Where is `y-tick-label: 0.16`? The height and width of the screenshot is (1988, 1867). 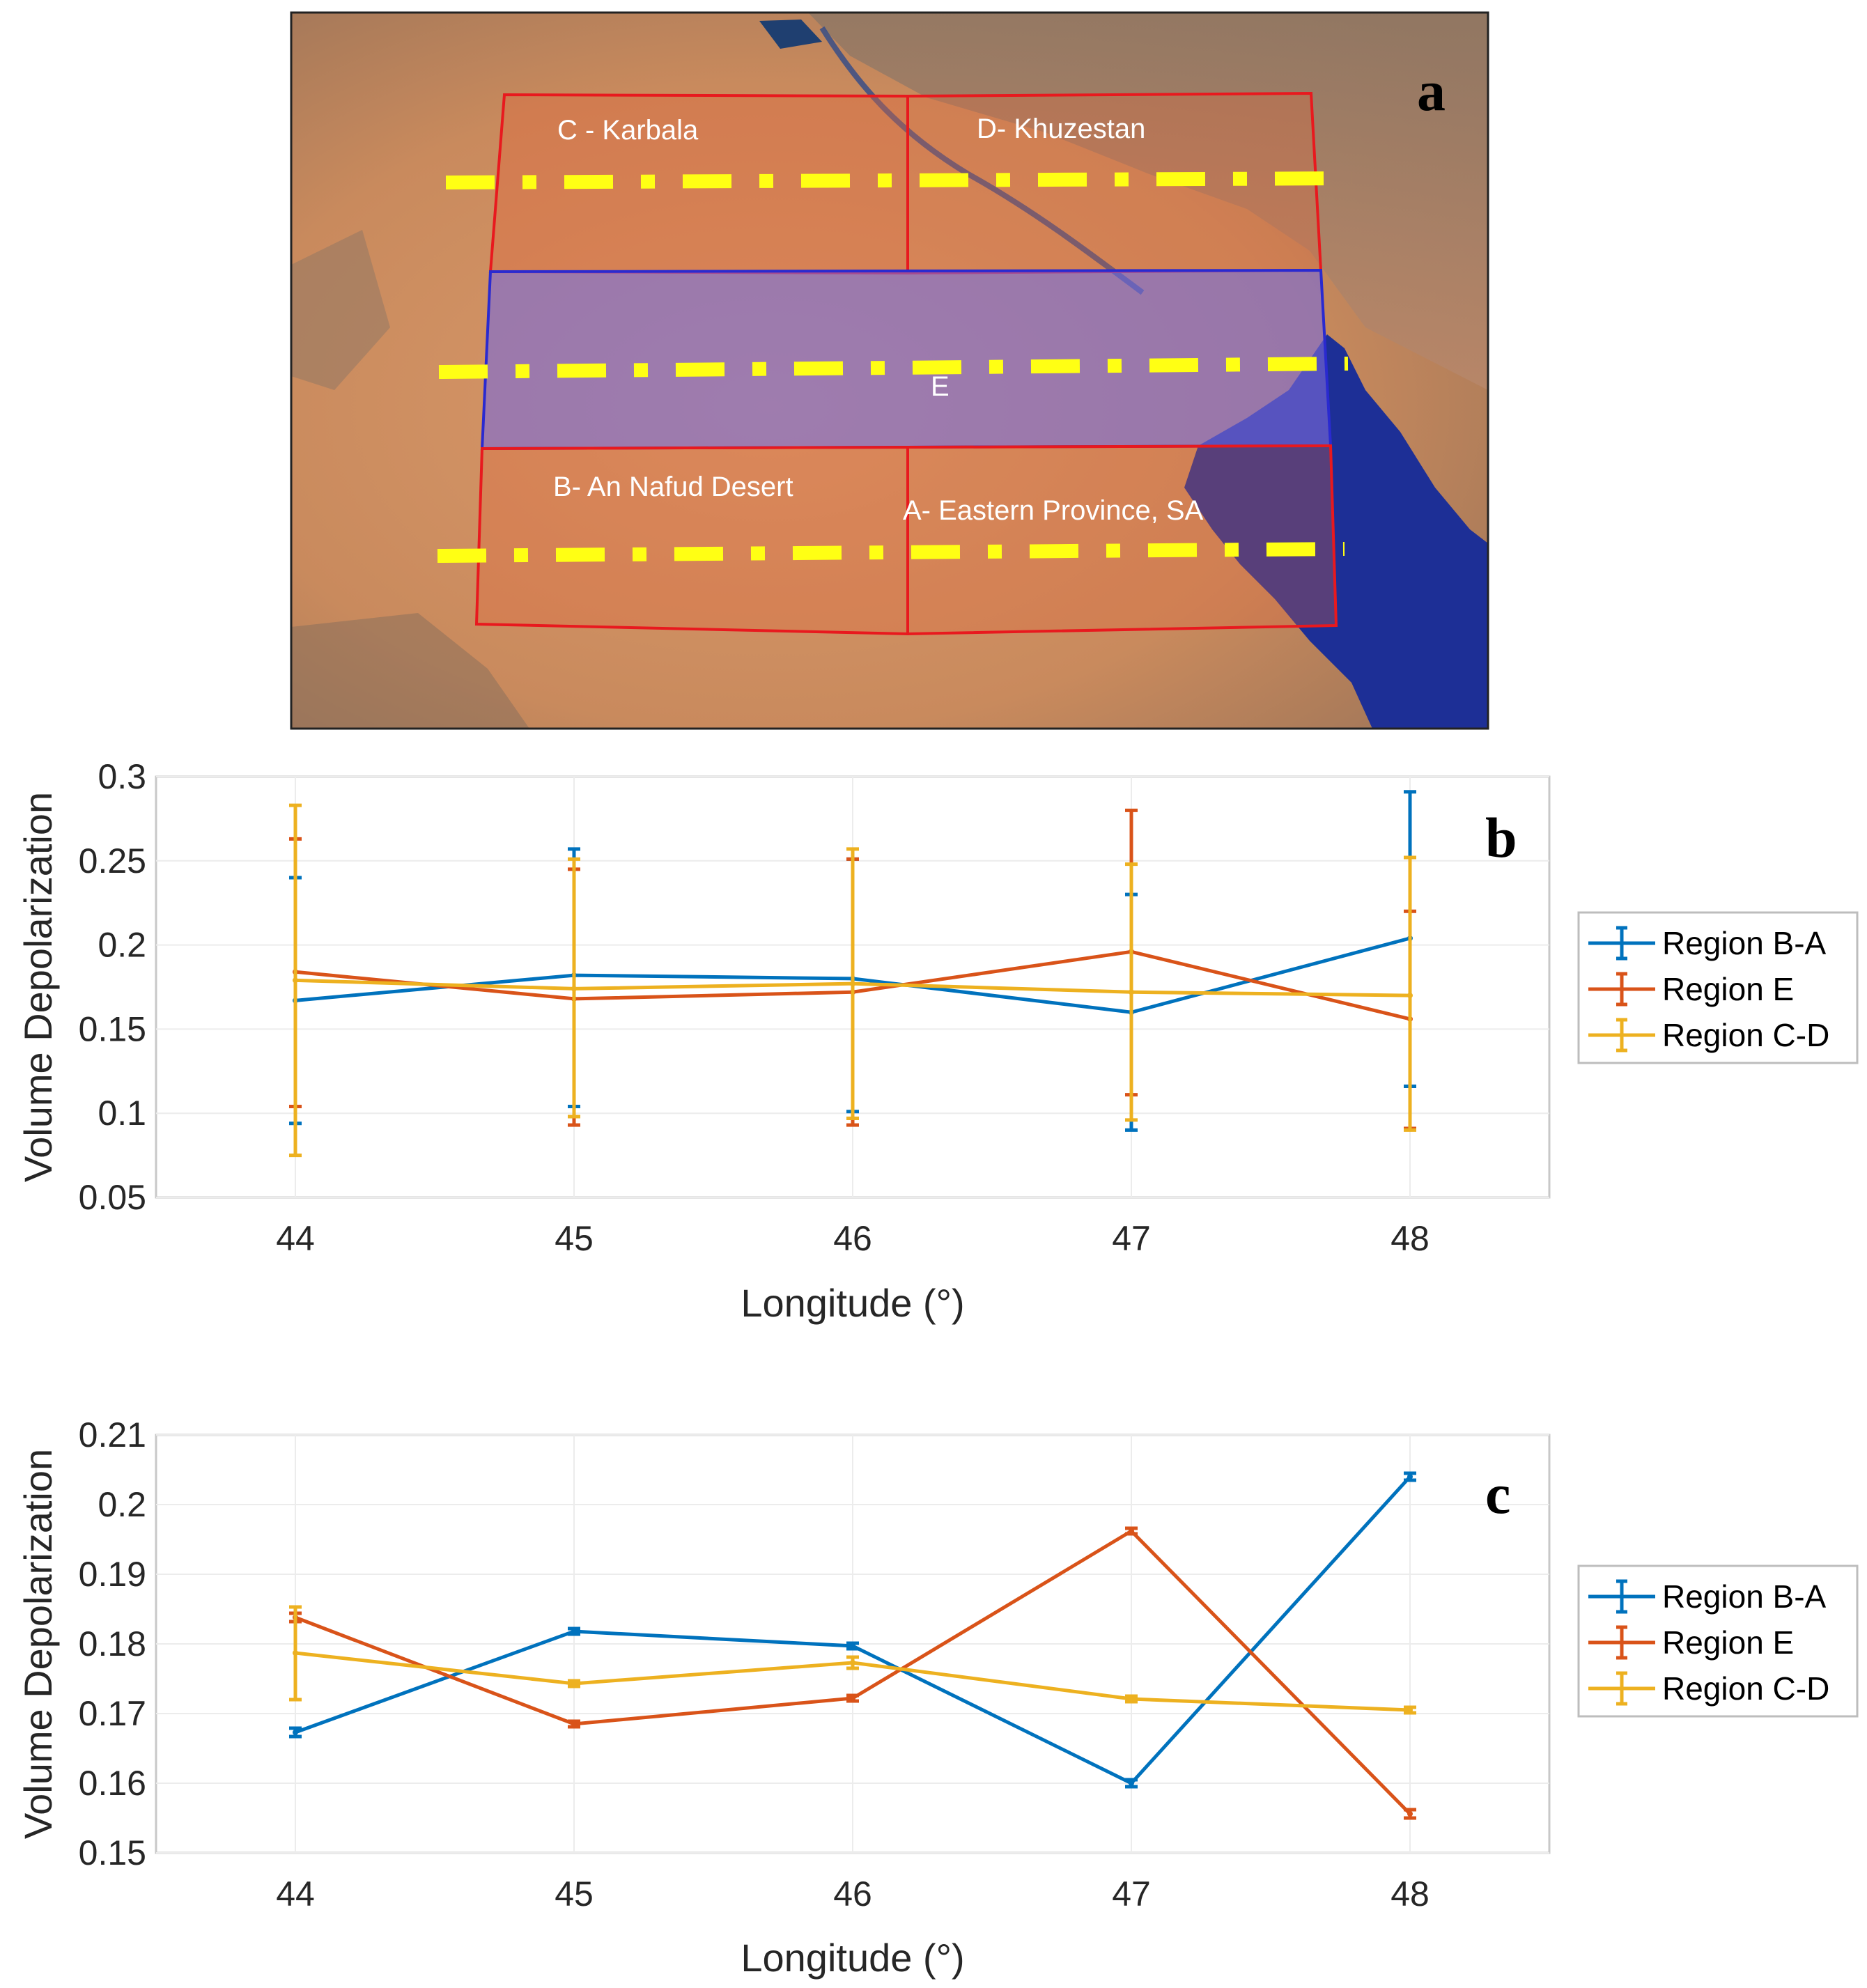
y-tick-label: 0.16 is located at coordinates (112, 1783).